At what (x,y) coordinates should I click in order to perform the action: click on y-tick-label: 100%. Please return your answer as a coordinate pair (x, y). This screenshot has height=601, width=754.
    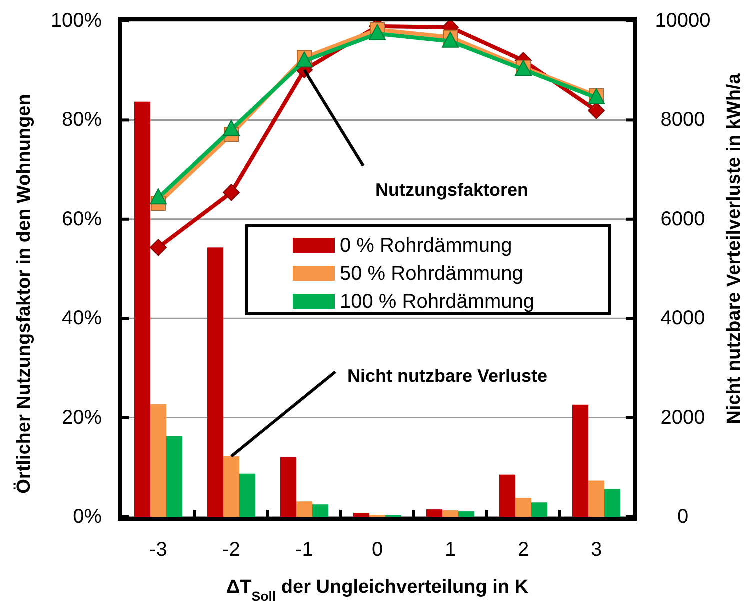
    Looking at the image, I should click on (76, 21).